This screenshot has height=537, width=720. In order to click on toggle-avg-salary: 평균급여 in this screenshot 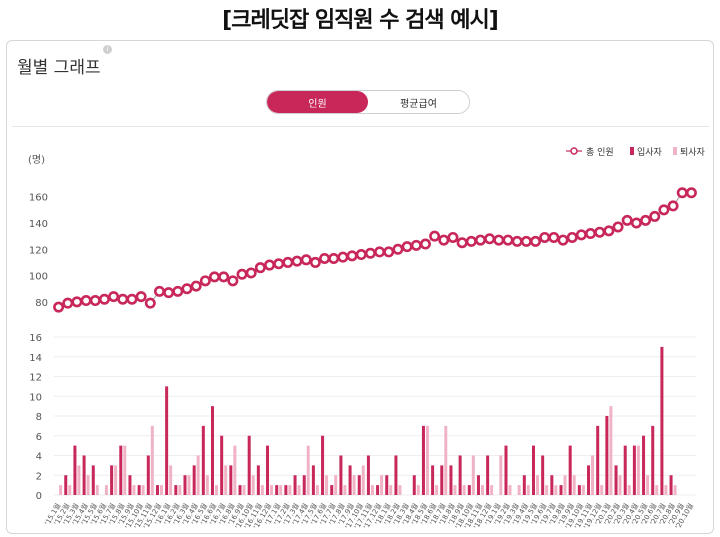, I will do `click(418, 102)`.